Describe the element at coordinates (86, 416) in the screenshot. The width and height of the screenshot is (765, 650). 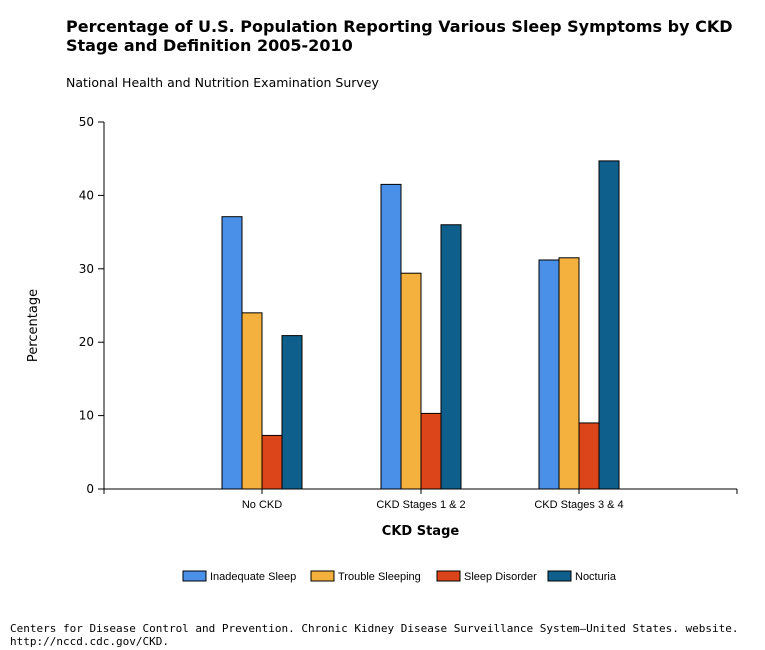
I see `y-tick-label: 10` at that location.